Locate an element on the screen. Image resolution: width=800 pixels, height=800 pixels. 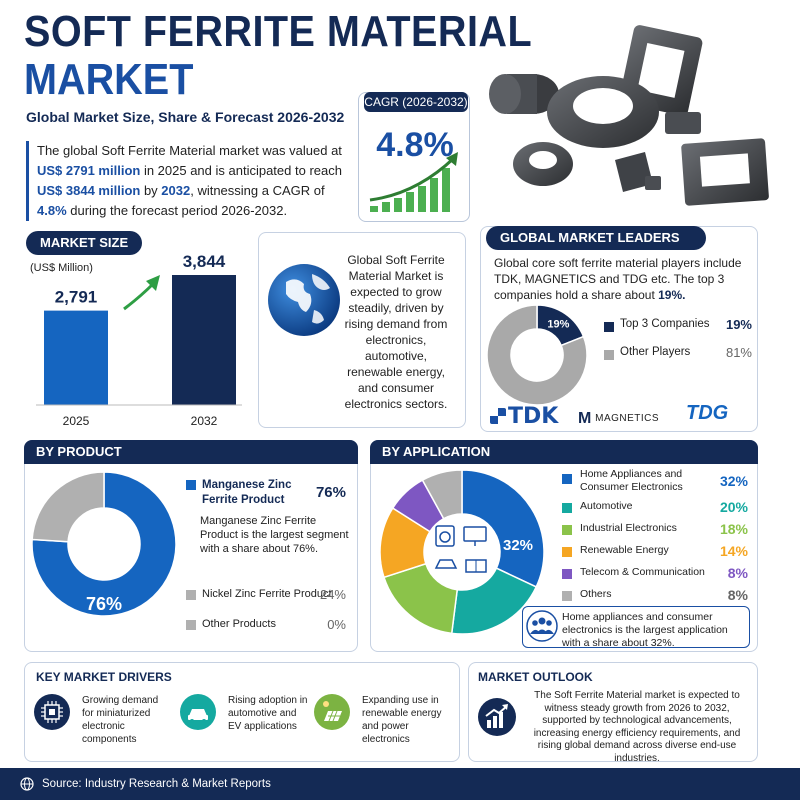
legend-label: Other Products is located at coordinates (239, 624).